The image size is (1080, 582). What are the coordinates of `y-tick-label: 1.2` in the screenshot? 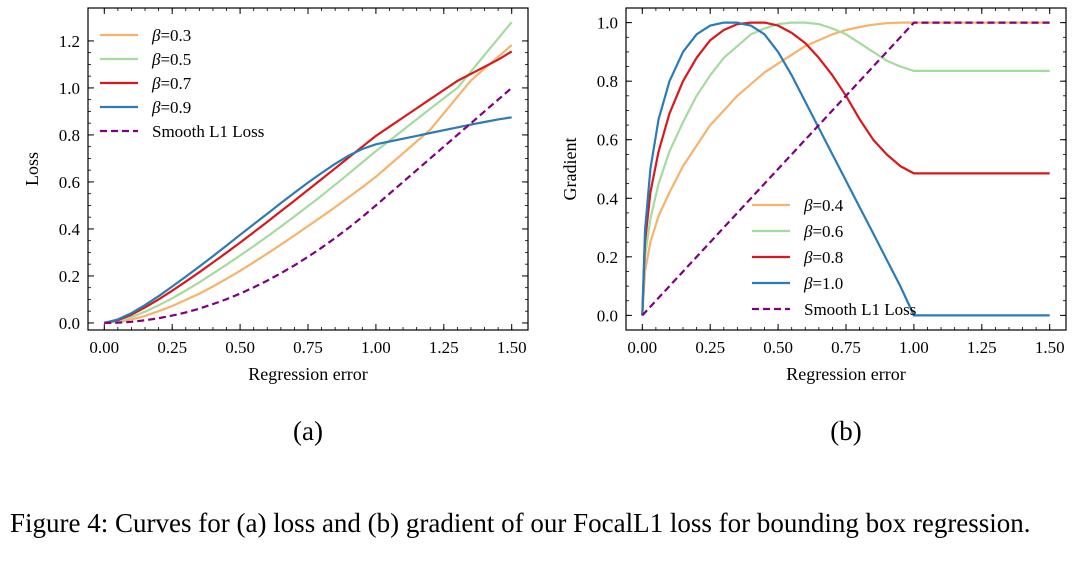 It's located at (69, 41).